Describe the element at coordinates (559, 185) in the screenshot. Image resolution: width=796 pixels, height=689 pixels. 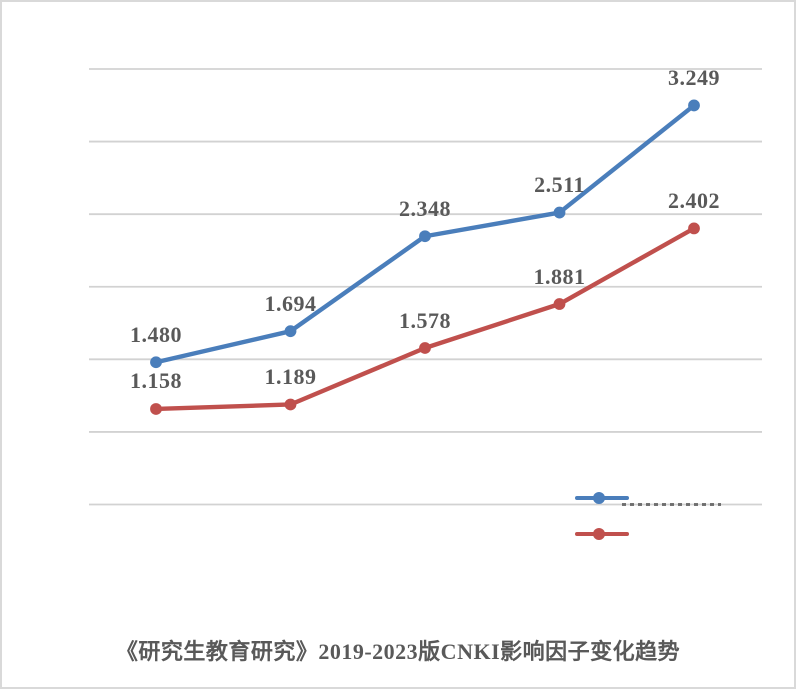
I see `impact-factor-series-blue-data-label: 2.511` at that location.